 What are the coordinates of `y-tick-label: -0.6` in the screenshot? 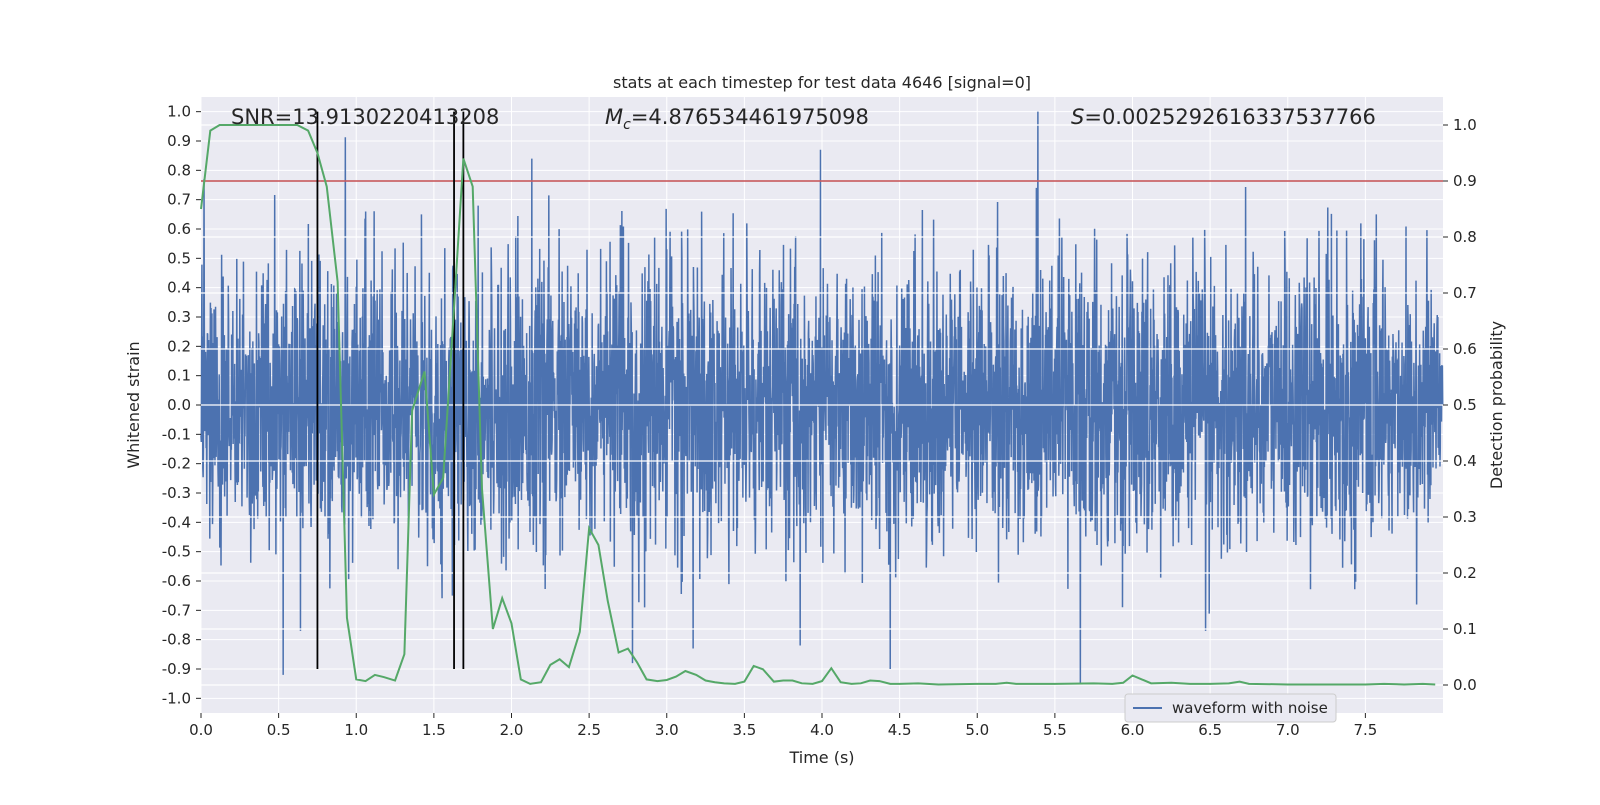 It's located at (176, 581).